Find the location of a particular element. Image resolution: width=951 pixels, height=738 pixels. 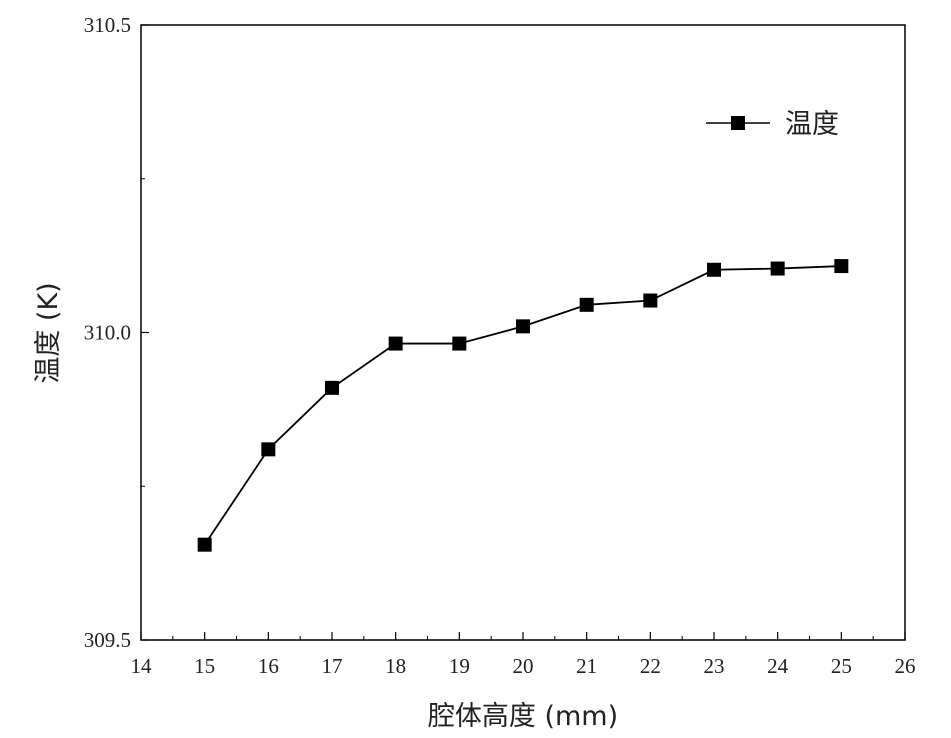

x-tick-label: 14 is located at coordinates (142, 666).